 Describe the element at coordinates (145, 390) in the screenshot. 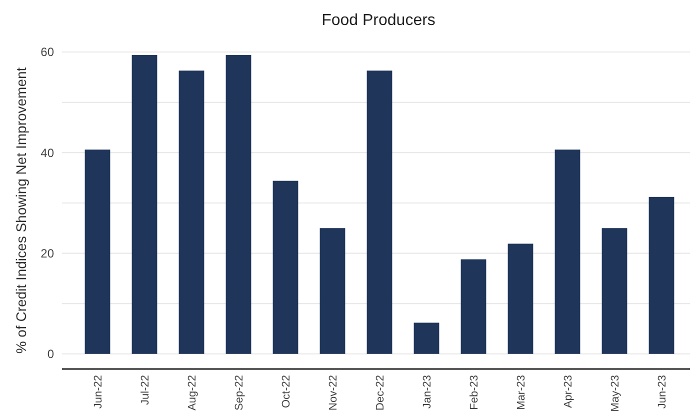

I see `x-tick-label: Jul-22` at that location.